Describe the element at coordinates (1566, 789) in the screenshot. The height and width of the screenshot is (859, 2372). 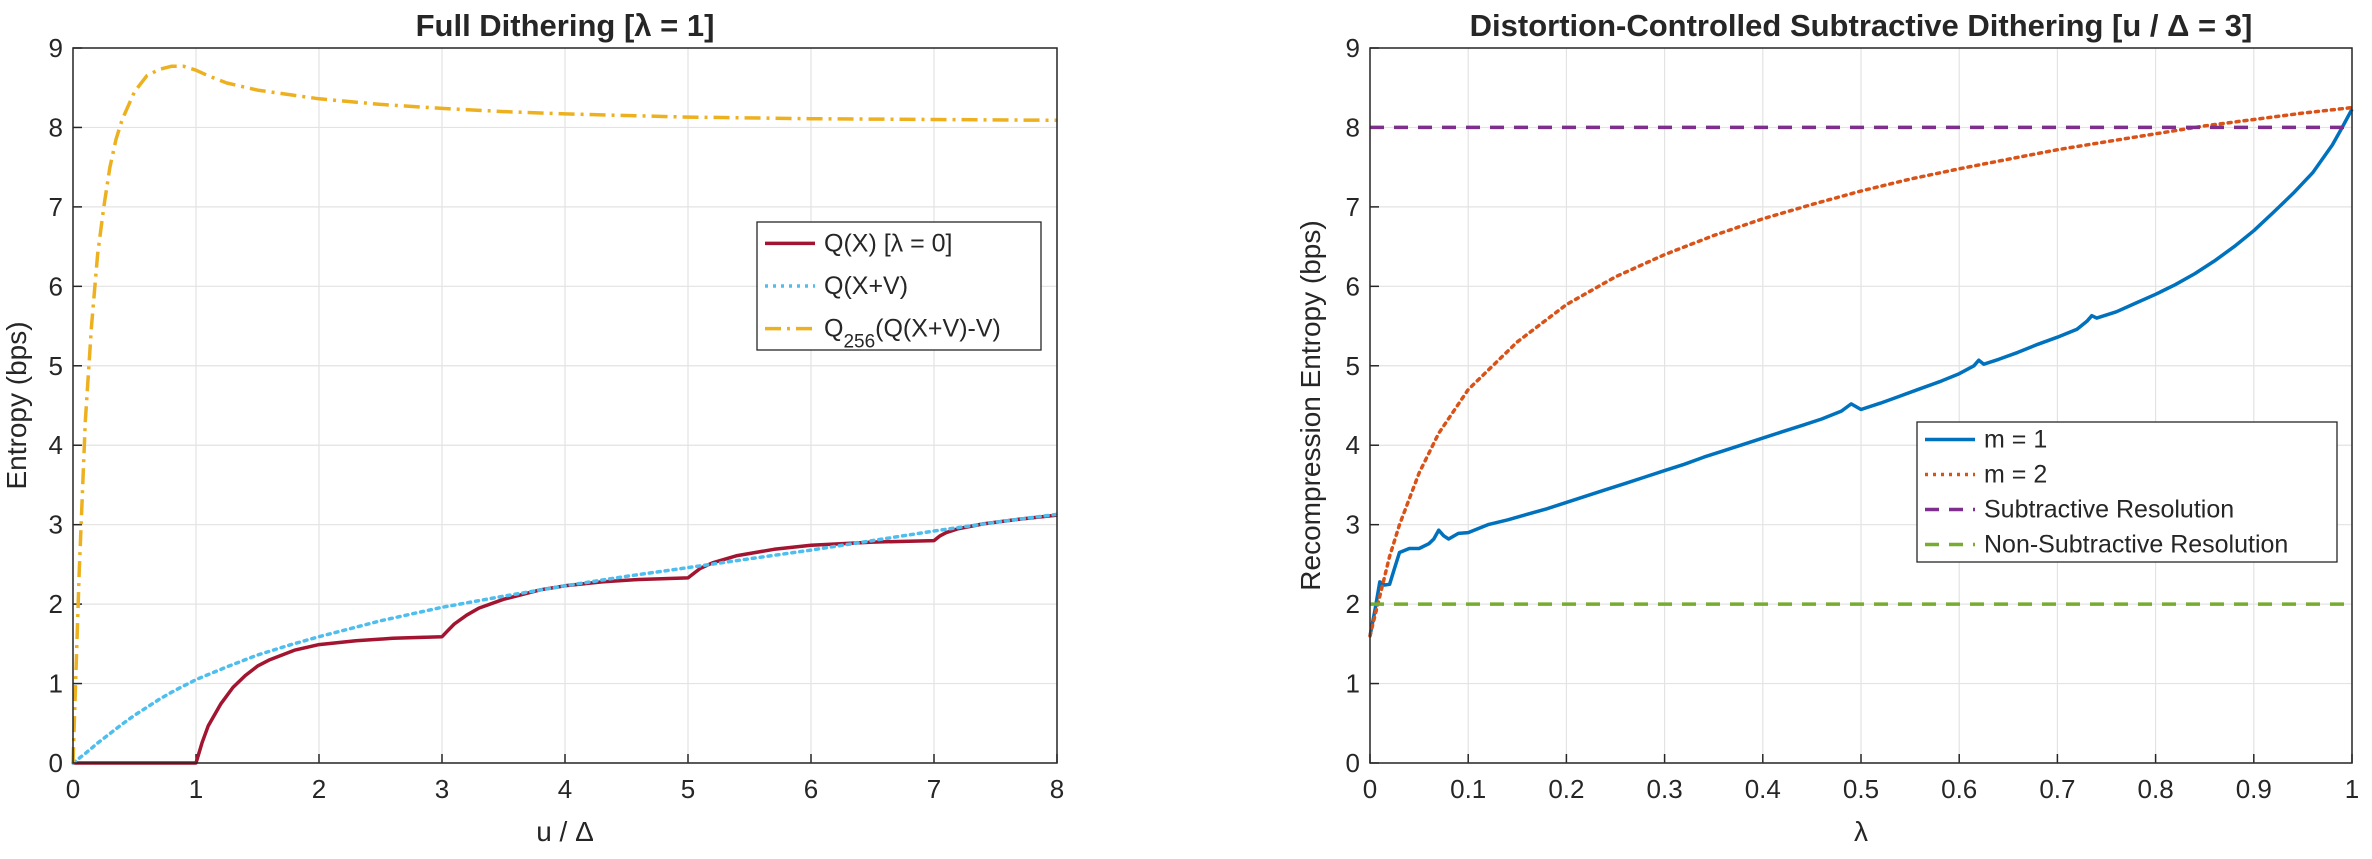
I see `subtractive-dithering-x-tick-label: 0.2` at that location.